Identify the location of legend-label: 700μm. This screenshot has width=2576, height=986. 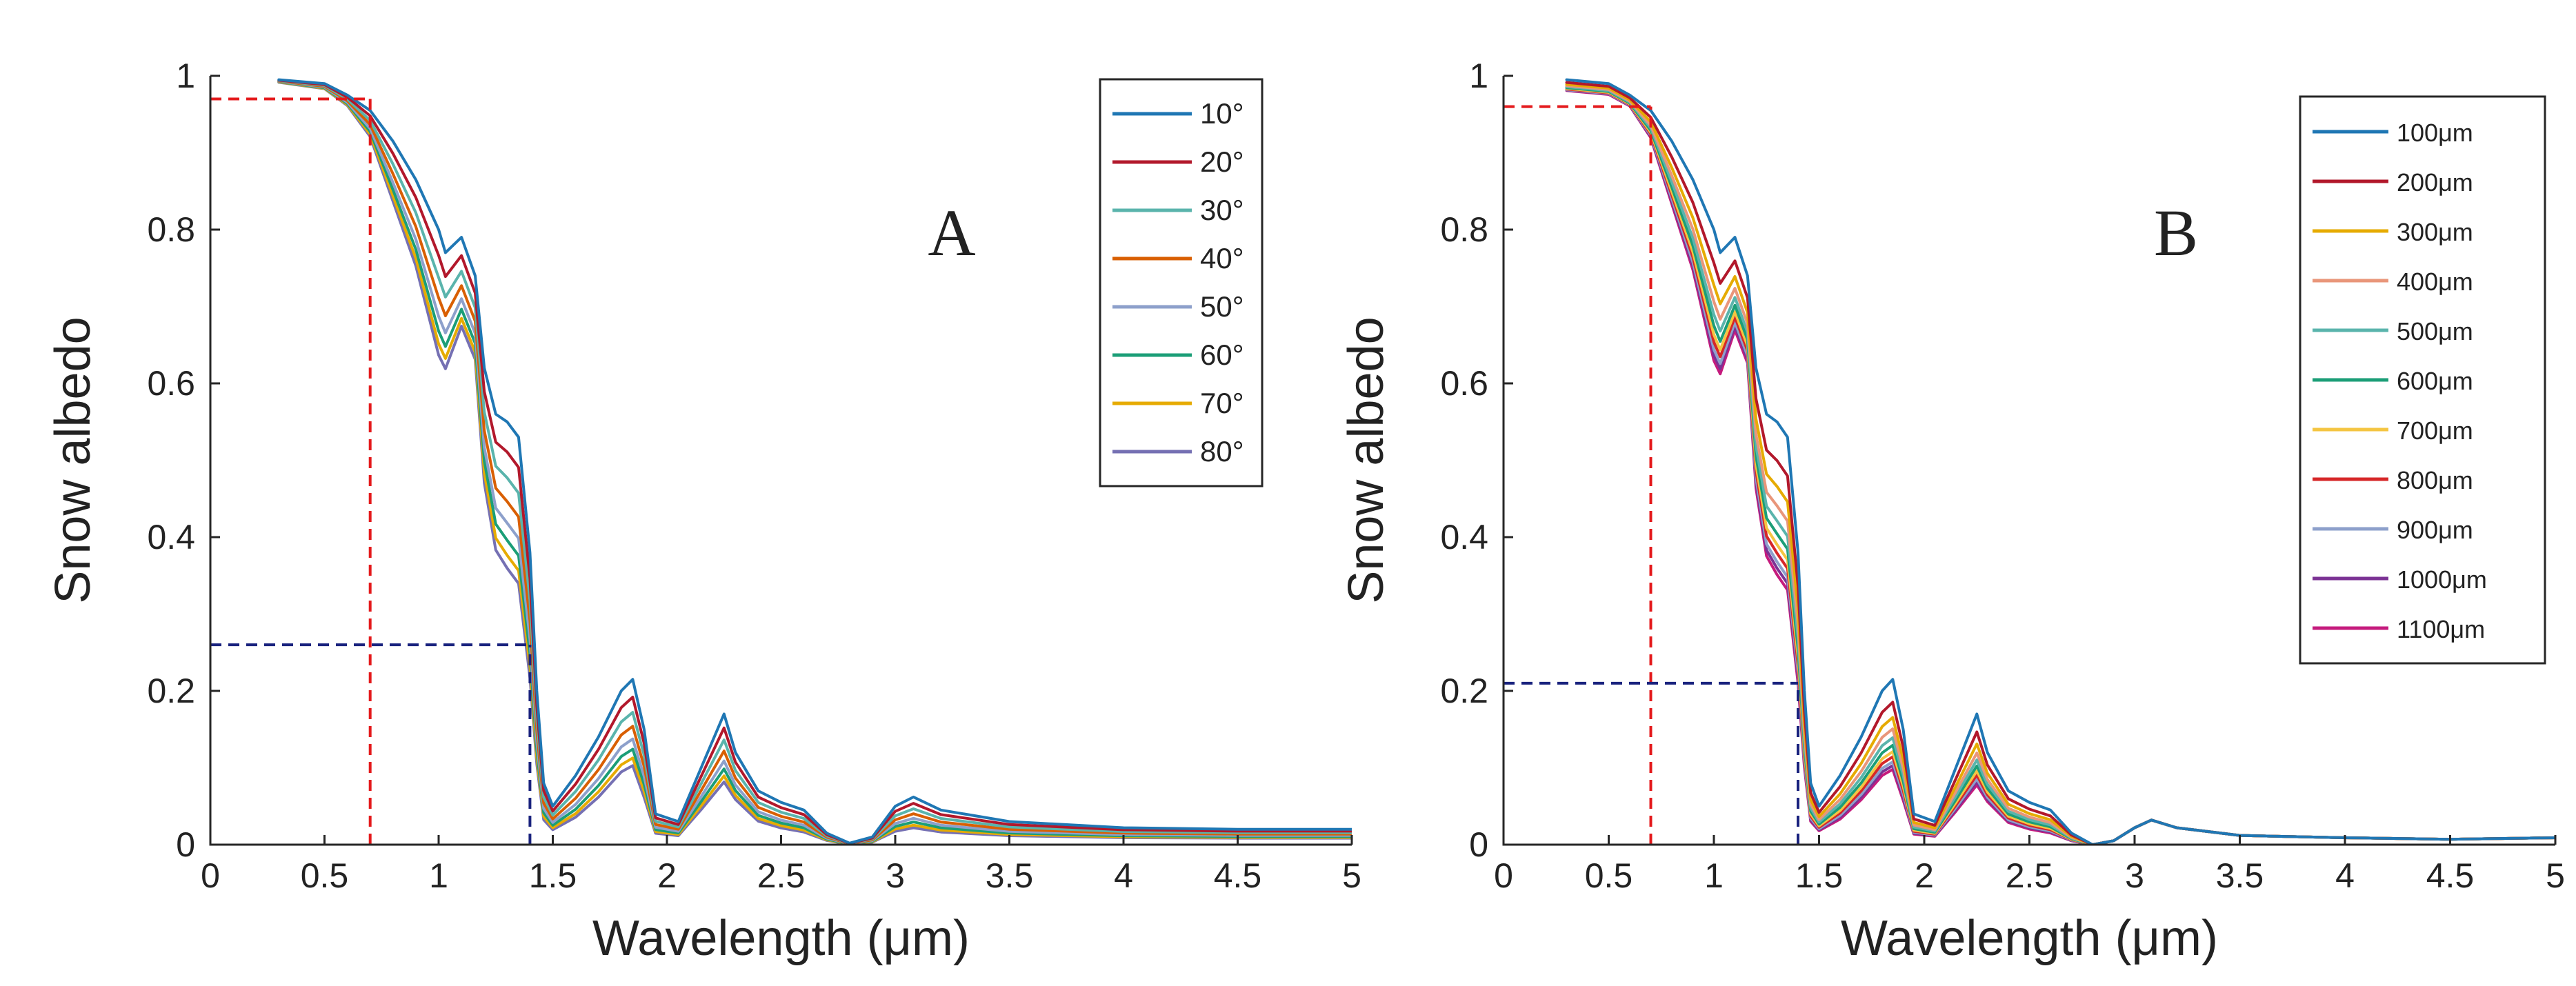
(2435, 431).